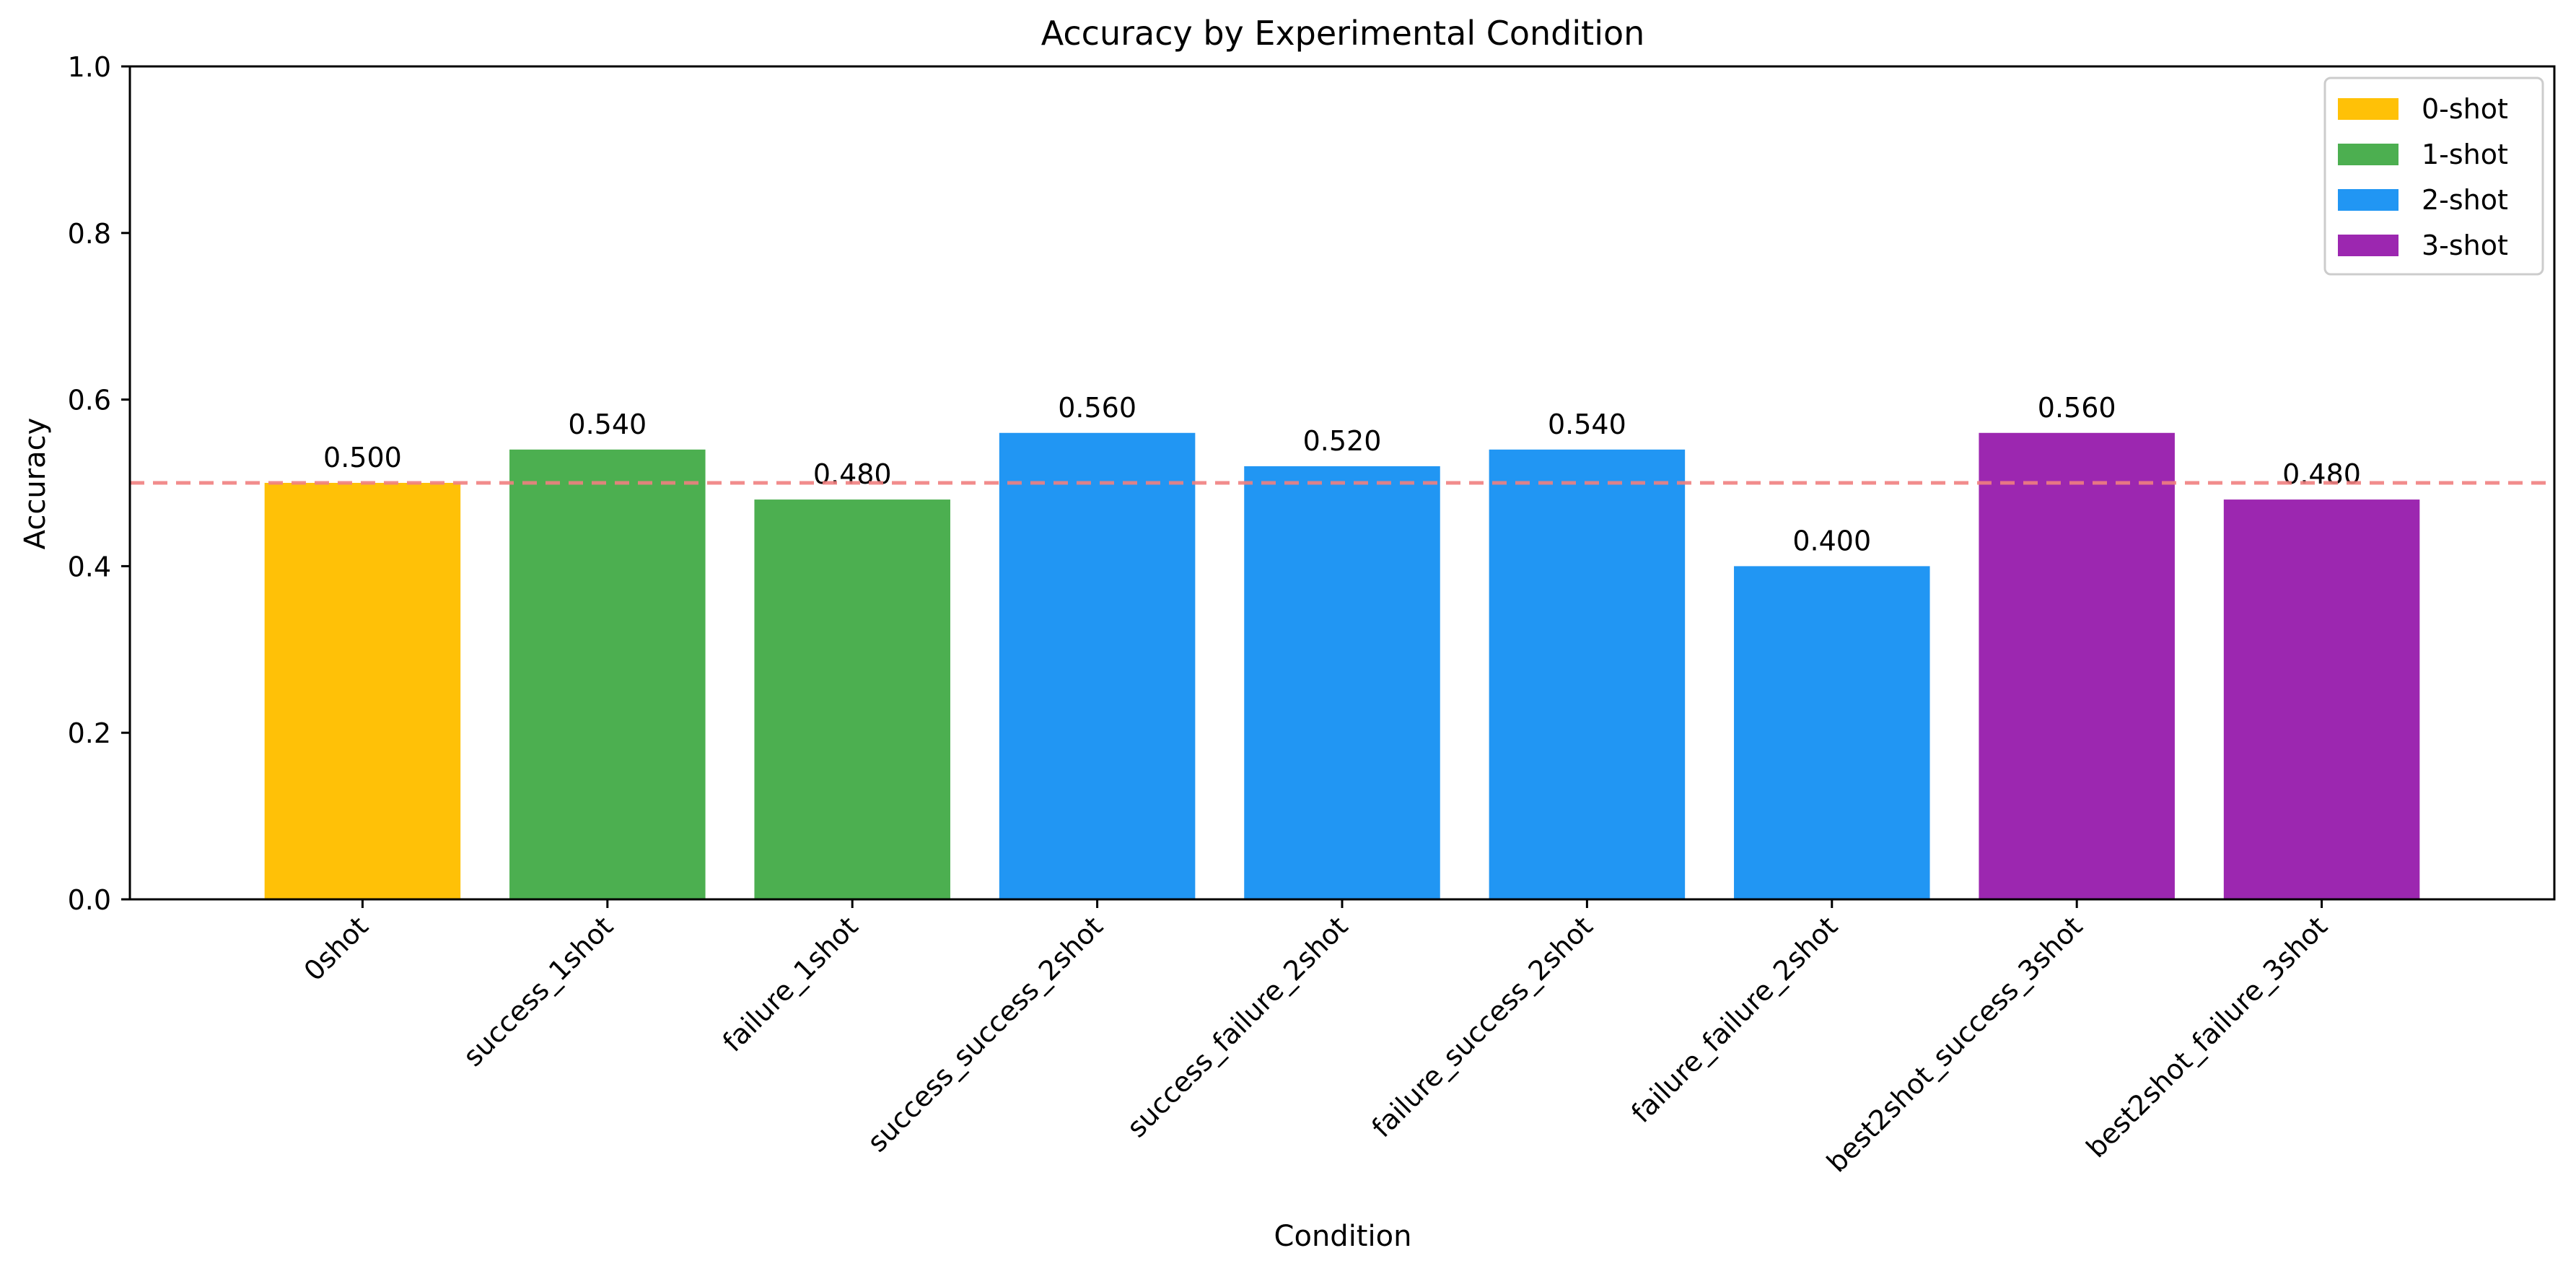 This screenshot has width=2576, height=1279. Describe the element at coordinates (538, 991) in the screenshot. I see `x-tick-label: success_1shot` at that location.